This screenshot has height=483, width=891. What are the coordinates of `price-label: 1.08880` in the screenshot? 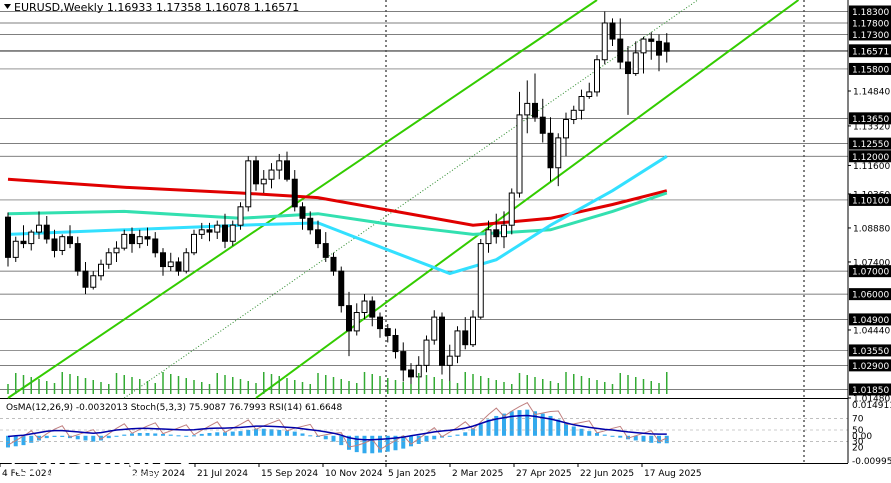 It's located at (871, 229).